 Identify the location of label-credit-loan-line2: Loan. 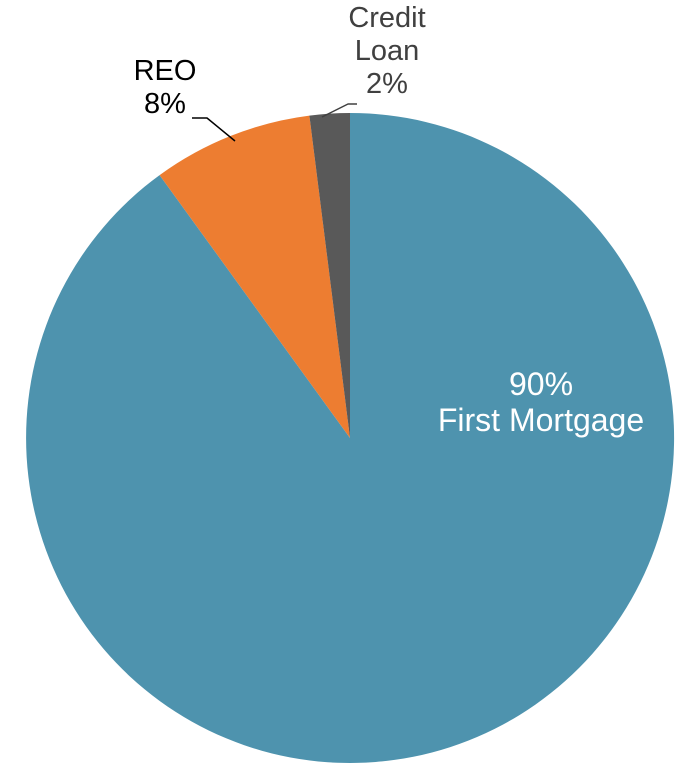
(387, 51).